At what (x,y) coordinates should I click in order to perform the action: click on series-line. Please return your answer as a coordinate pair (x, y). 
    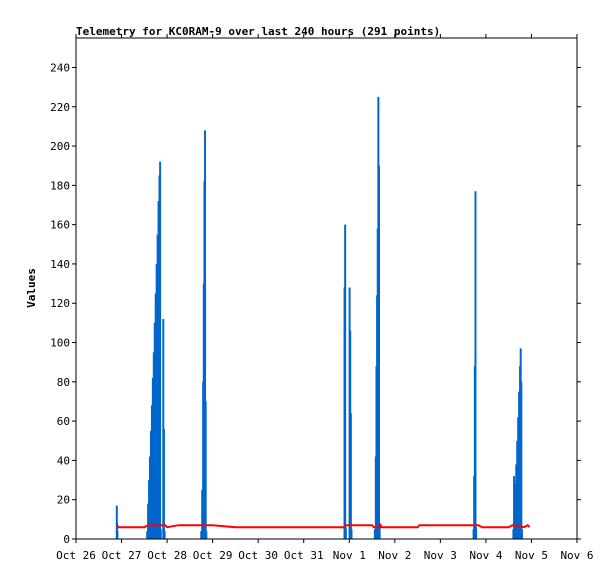
    Looking at the image, I should click on (323, 525).